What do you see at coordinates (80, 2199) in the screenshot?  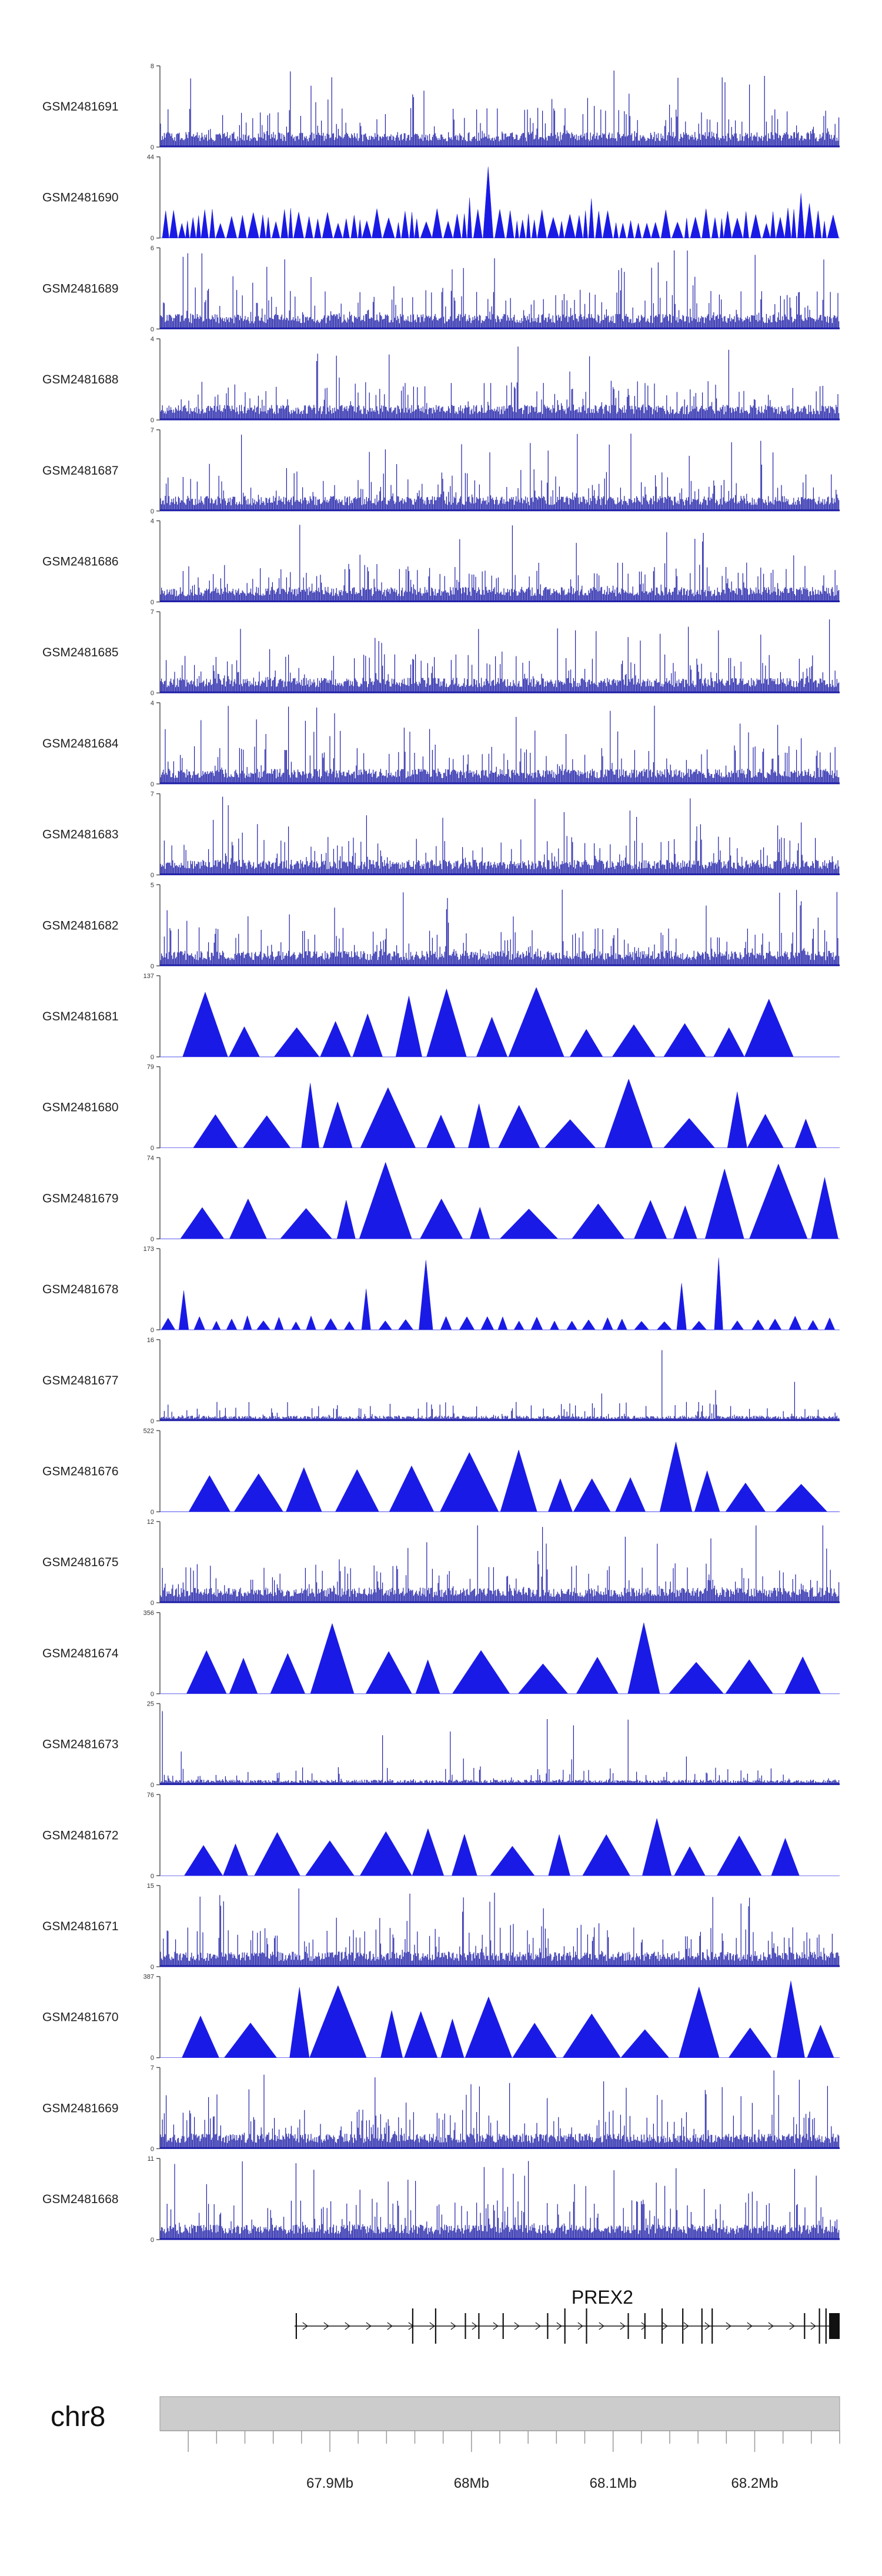 I see `track-label: GSM2481668` at bounding box center [80, 2199].